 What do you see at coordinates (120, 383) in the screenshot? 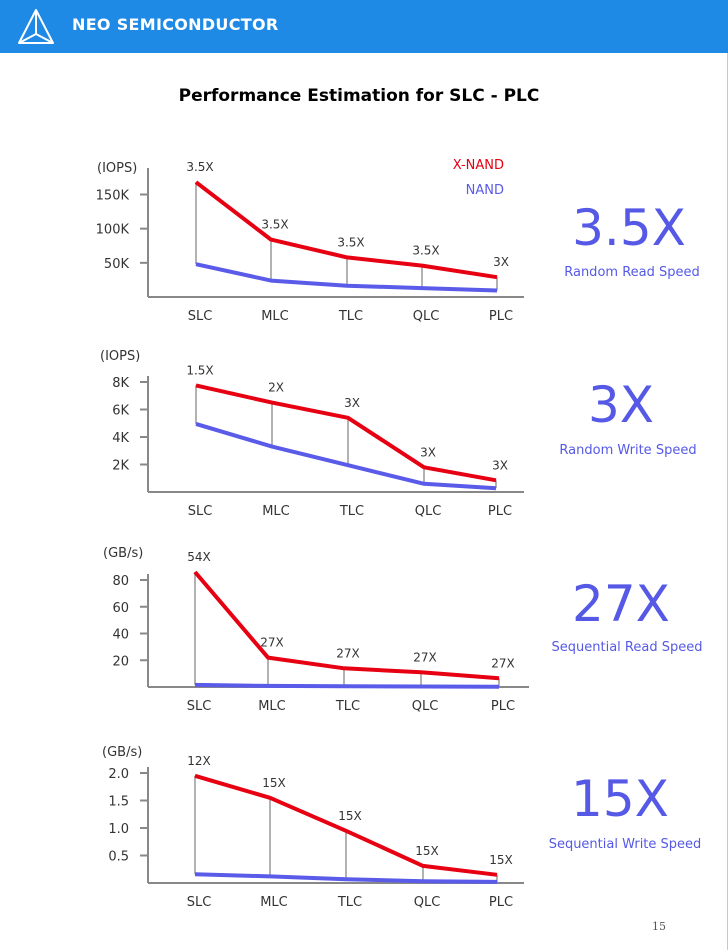
I see `y-tick-label: 8K` at bounding box center [120, 383].